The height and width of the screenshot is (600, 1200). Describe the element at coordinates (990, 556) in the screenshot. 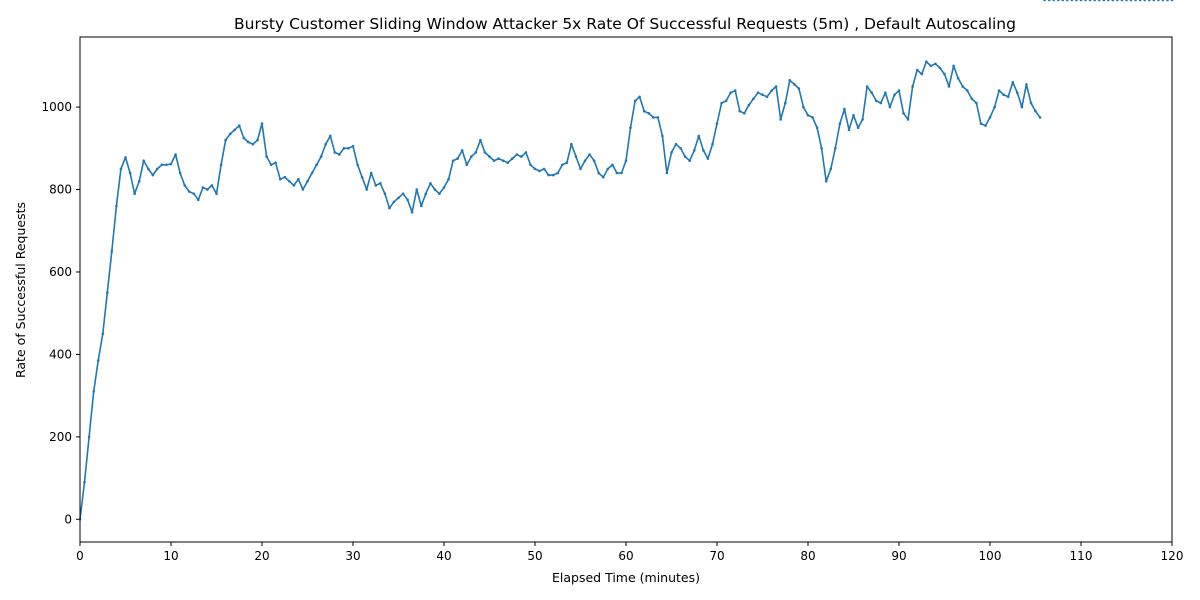

I see `x-tick-label: 100` at that location.